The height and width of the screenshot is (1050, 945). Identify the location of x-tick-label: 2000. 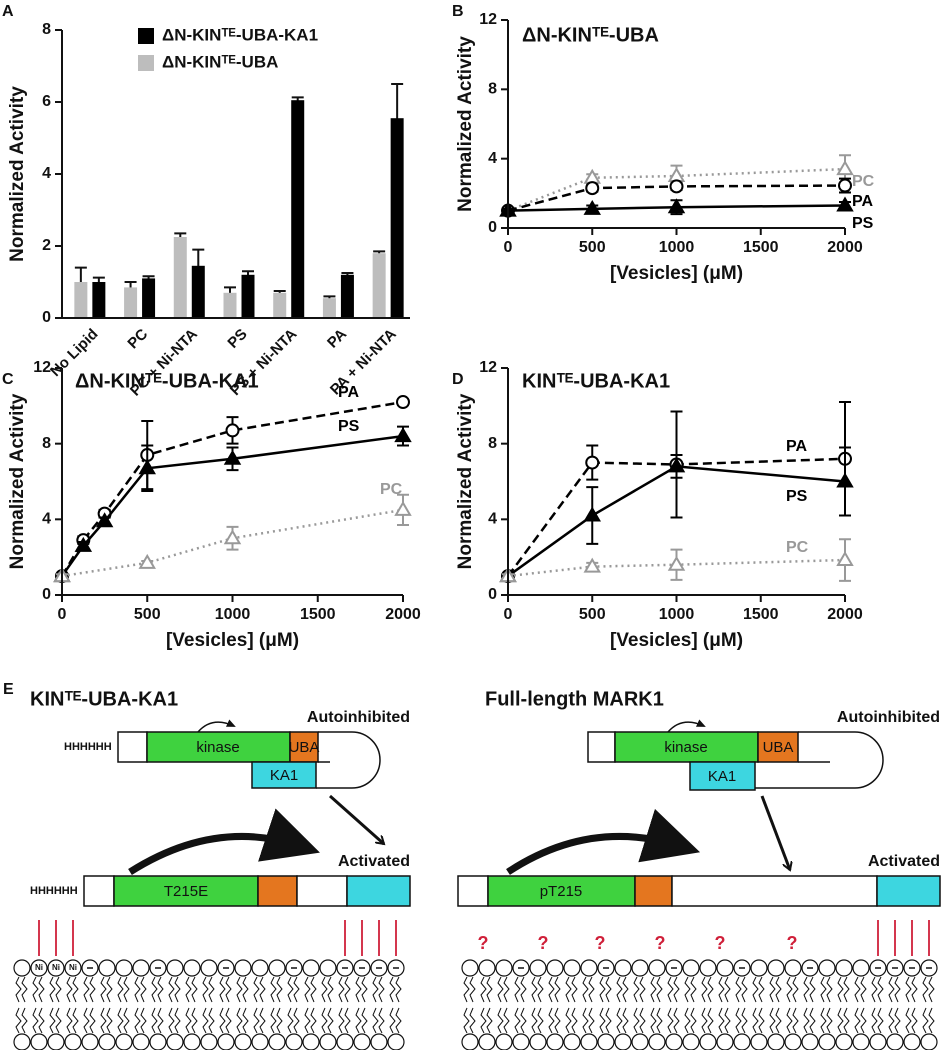
(403, 614).